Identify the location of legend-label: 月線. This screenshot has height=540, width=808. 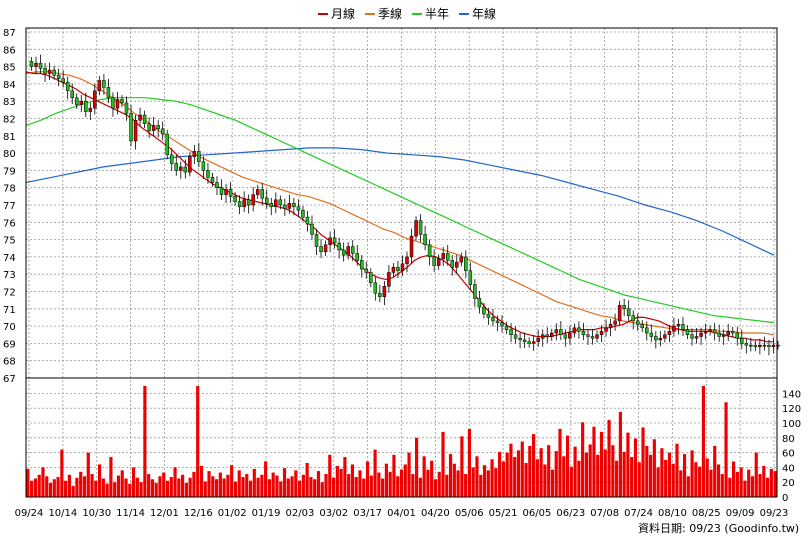
(343, 13).